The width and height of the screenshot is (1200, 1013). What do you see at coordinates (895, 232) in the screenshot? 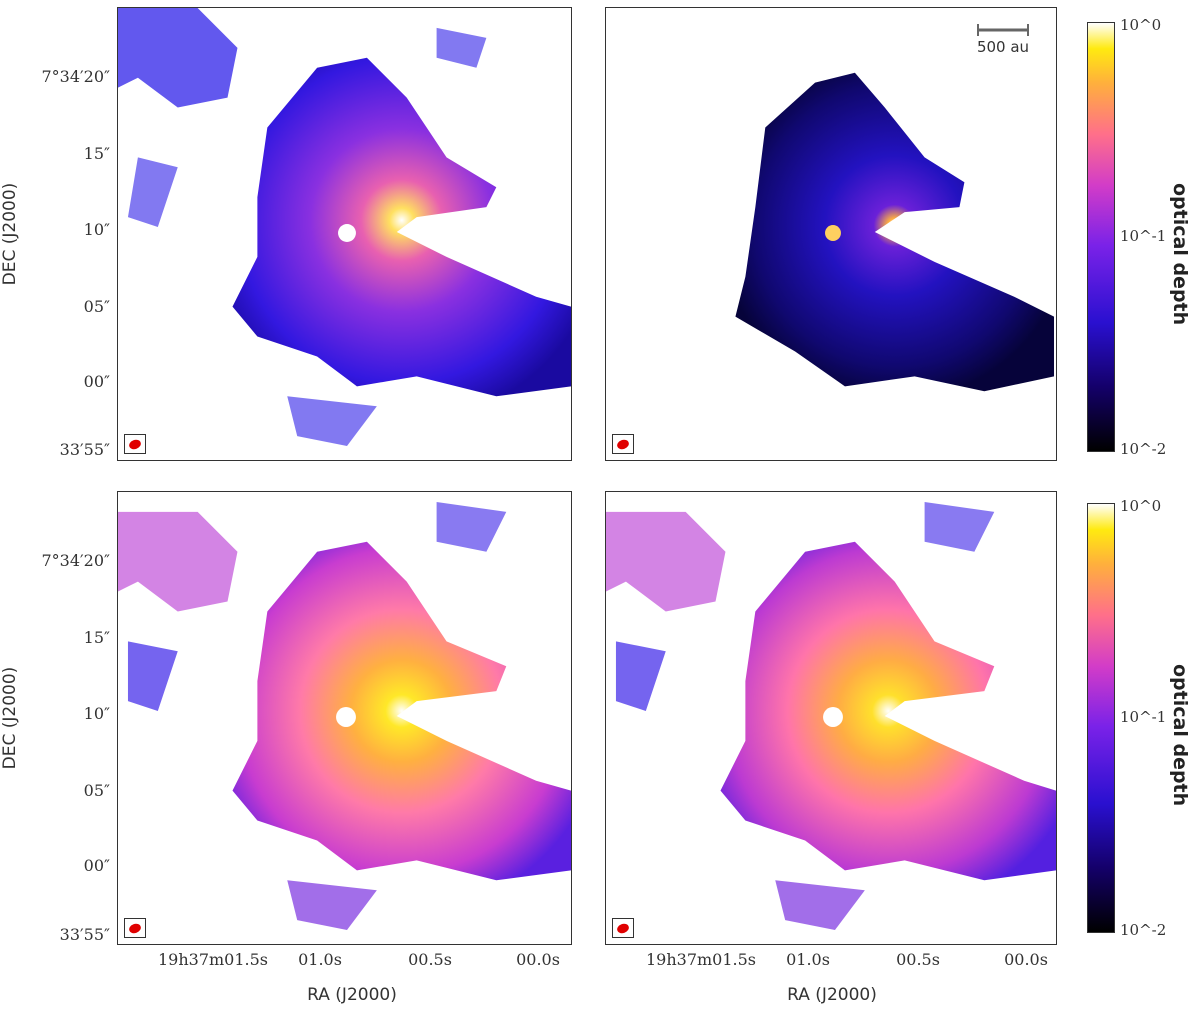
I see `optical-depth-map-top-right` at bounding box center [895, 232].